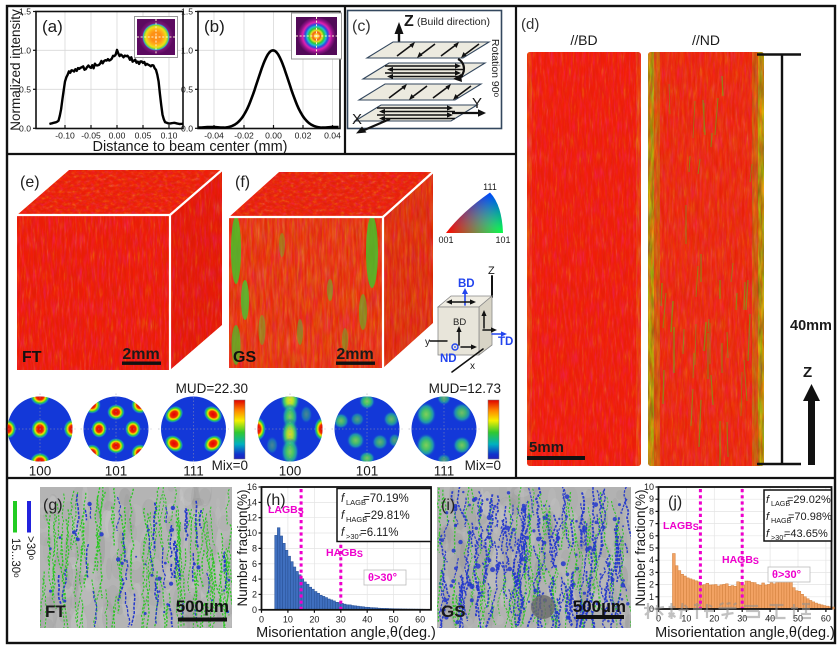 Image resolution: width=840 pixels, height=652 pixels. What do you see at coordinates (252, 487) in the screenshot?
I see `svg-text: 16` at bounding box center [252, 487].